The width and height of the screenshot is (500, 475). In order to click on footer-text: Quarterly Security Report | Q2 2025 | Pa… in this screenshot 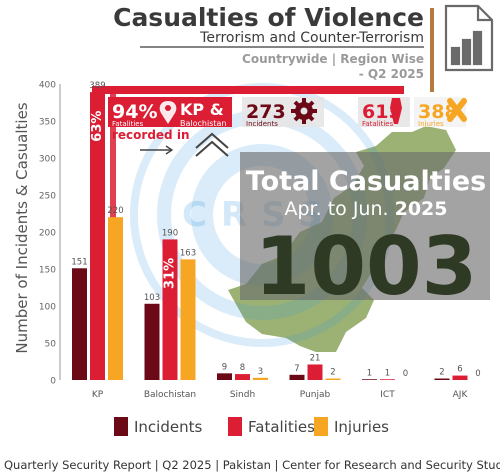, I will do `click(252, 465)`.